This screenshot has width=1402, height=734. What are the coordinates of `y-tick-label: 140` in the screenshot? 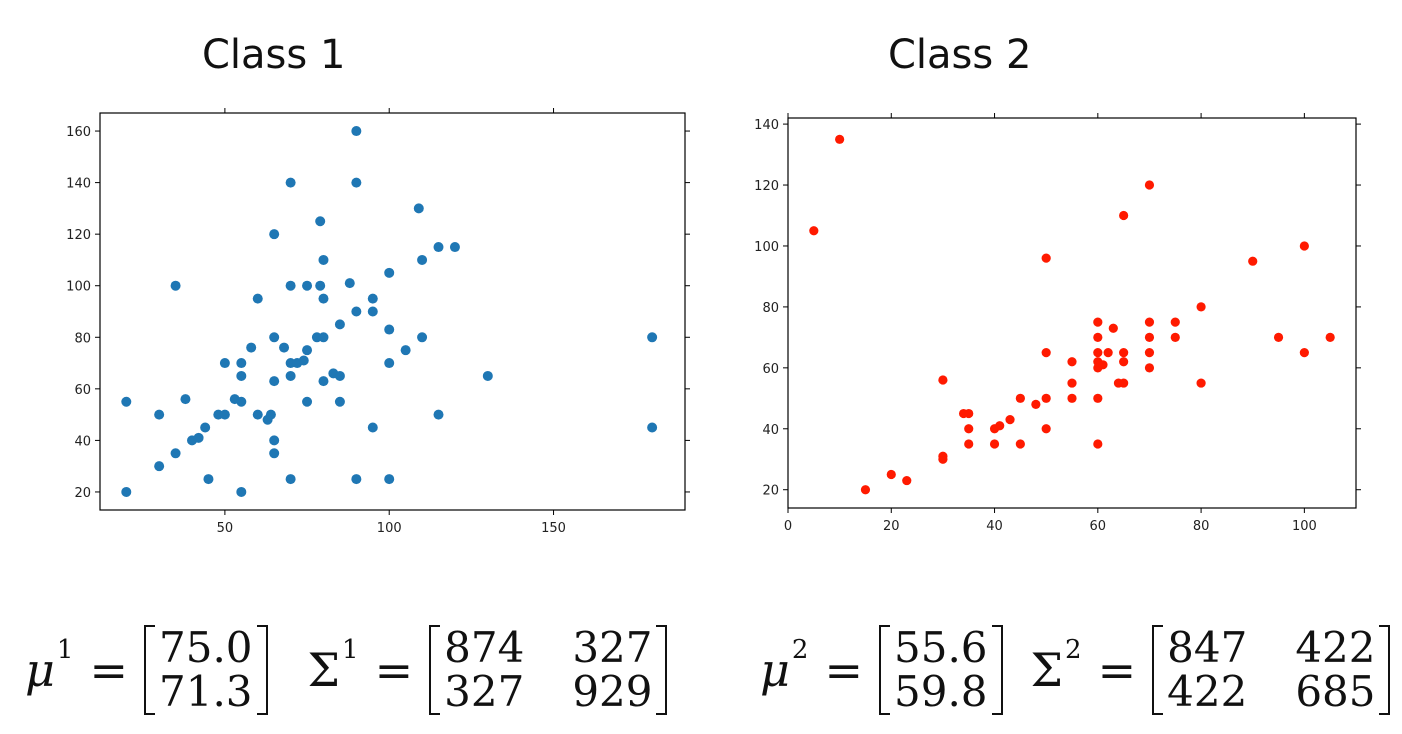 It's located at (78, 184).